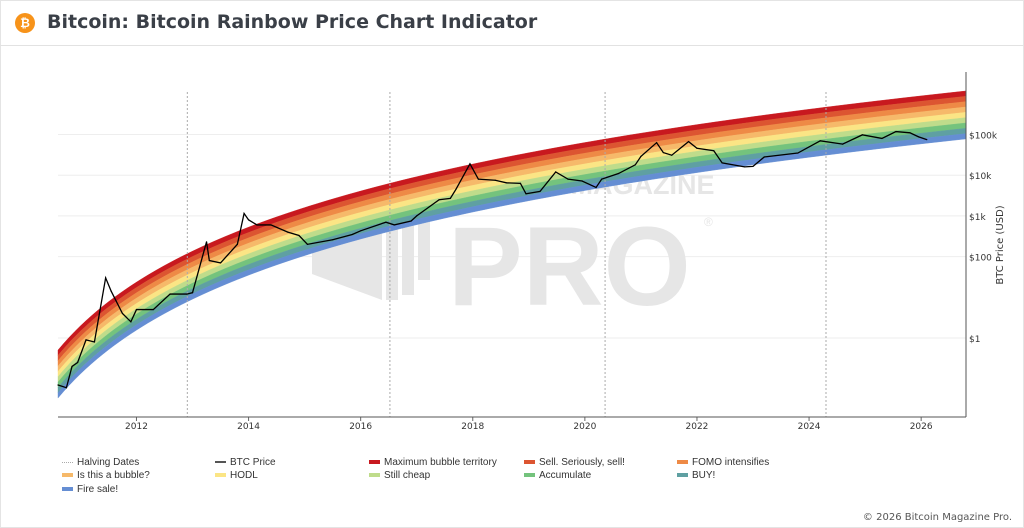  What do you see at coordinates (582, 462) in the screenshot?
I see `legend-label: Sell. Seriously, sell!` at bounding box center [582, 462].